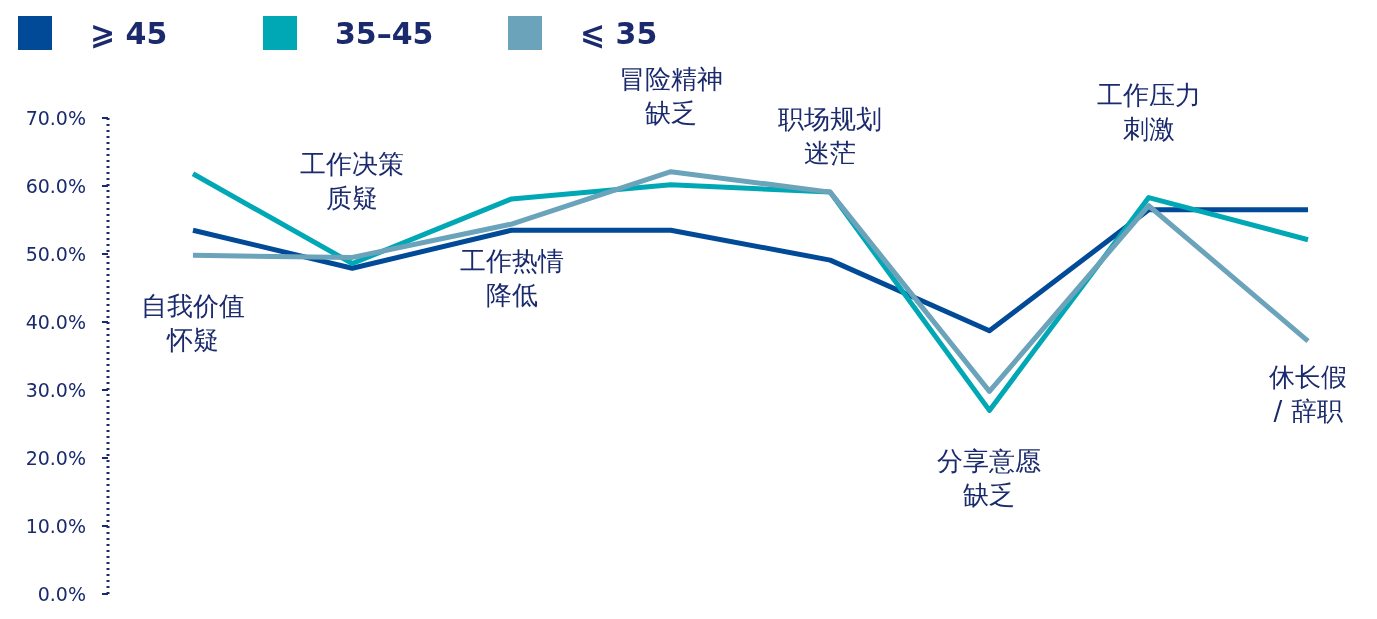  Describe the element at coordinates (55, 117) in the screenshot. I see `y-tick-label: 70.0%` at that location.